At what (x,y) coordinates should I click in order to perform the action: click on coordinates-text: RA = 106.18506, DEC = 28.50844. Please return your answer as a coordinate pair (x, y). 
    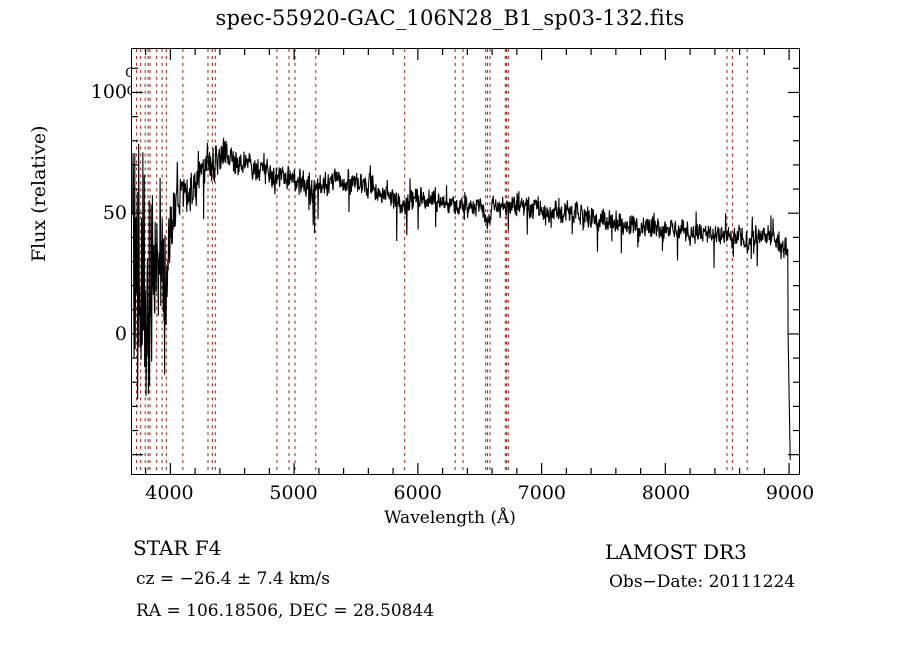
    Looking at the image, I should click on (285, 611).